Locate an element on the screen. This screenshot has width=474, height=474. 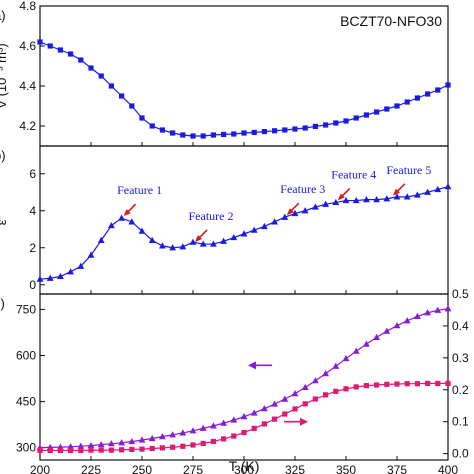
series-annotation: BCZT70-NFO30 is located at coordinates (391, 21).